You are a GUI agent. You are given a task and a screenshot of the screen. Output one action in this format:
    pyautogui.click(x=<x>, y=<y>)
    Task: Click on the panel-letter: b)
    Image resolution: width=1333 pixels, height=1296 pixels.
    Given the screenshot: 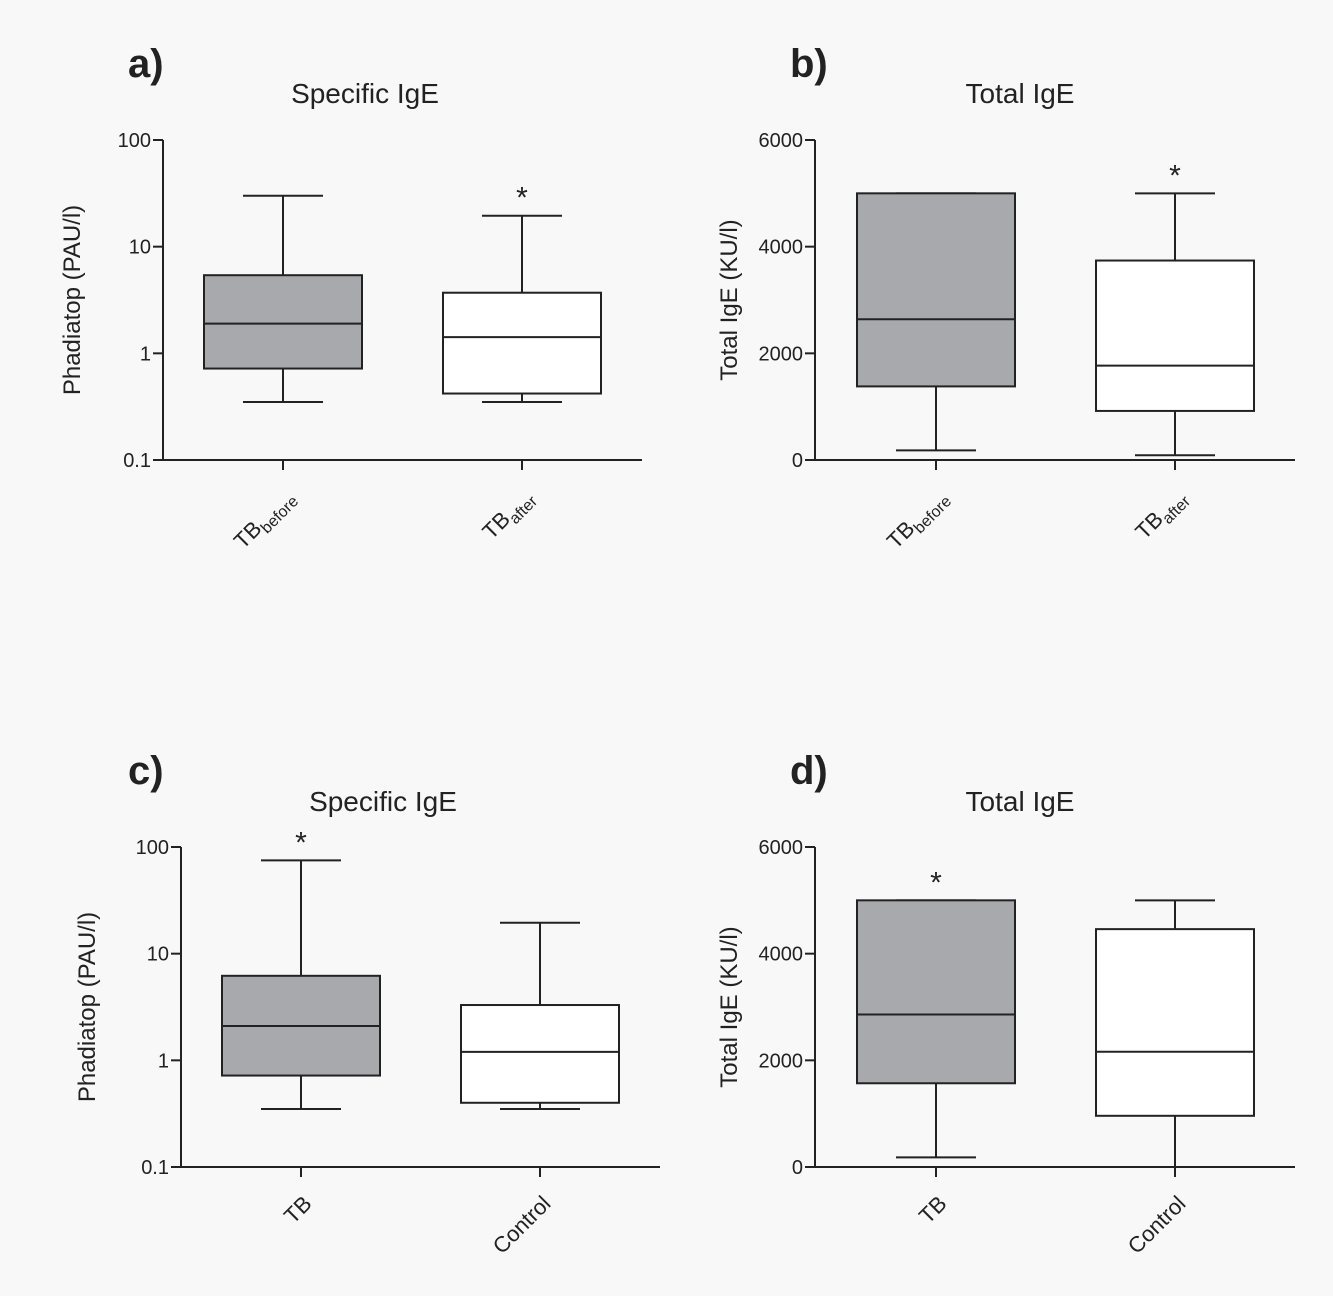 What is the action you would take?
    pyautogui.click(x=809, y=64)
    